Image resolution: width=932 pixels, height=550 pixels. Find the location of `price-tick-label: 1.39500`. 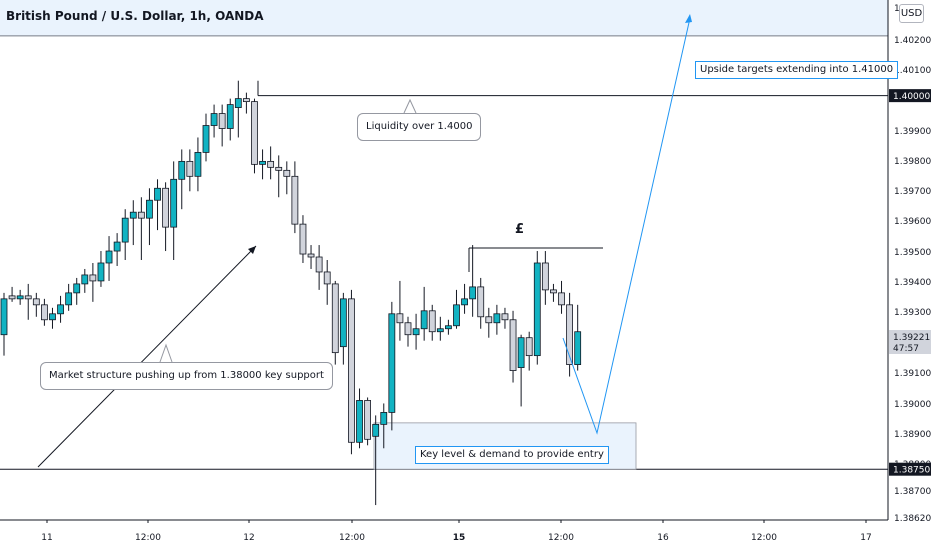

price-tick-label: 1.39500 is located at coordinates (912, 253).